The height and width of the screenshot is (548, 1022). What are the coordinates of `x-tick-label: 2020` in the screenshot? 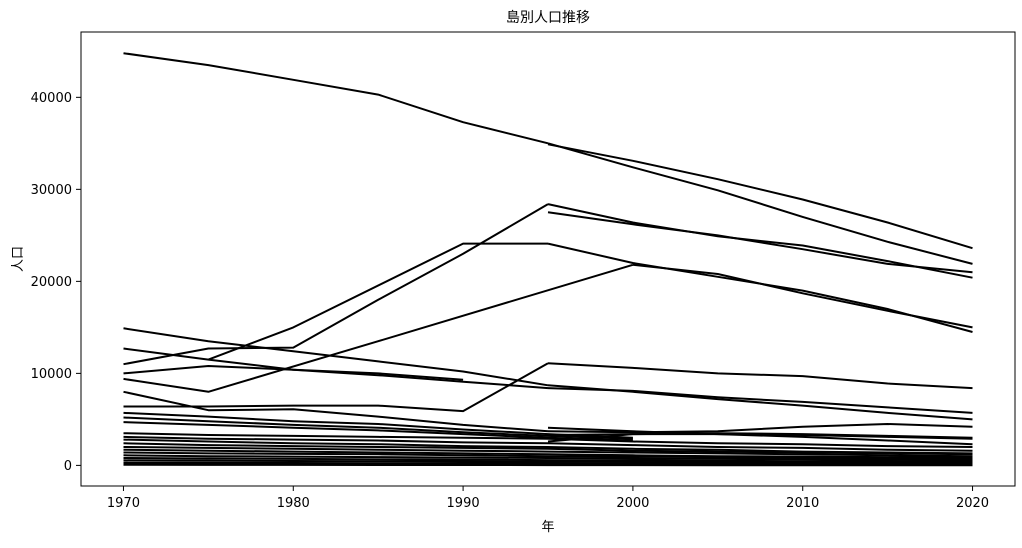 It's located at (972, 503).